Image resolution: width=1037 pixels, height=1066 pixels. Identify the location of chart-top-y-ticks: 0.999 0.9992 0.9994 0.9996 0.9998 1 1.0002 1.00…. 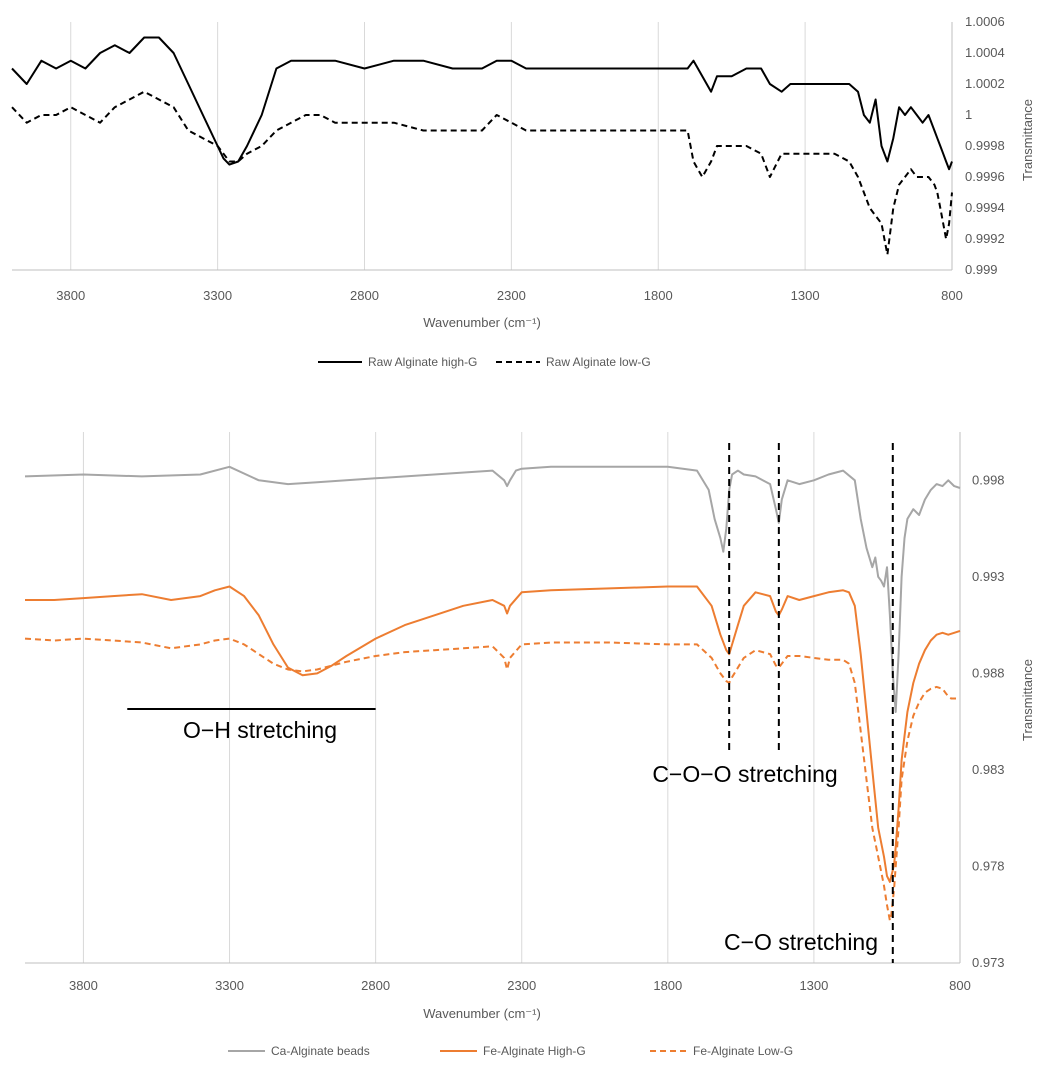
(985, 145).